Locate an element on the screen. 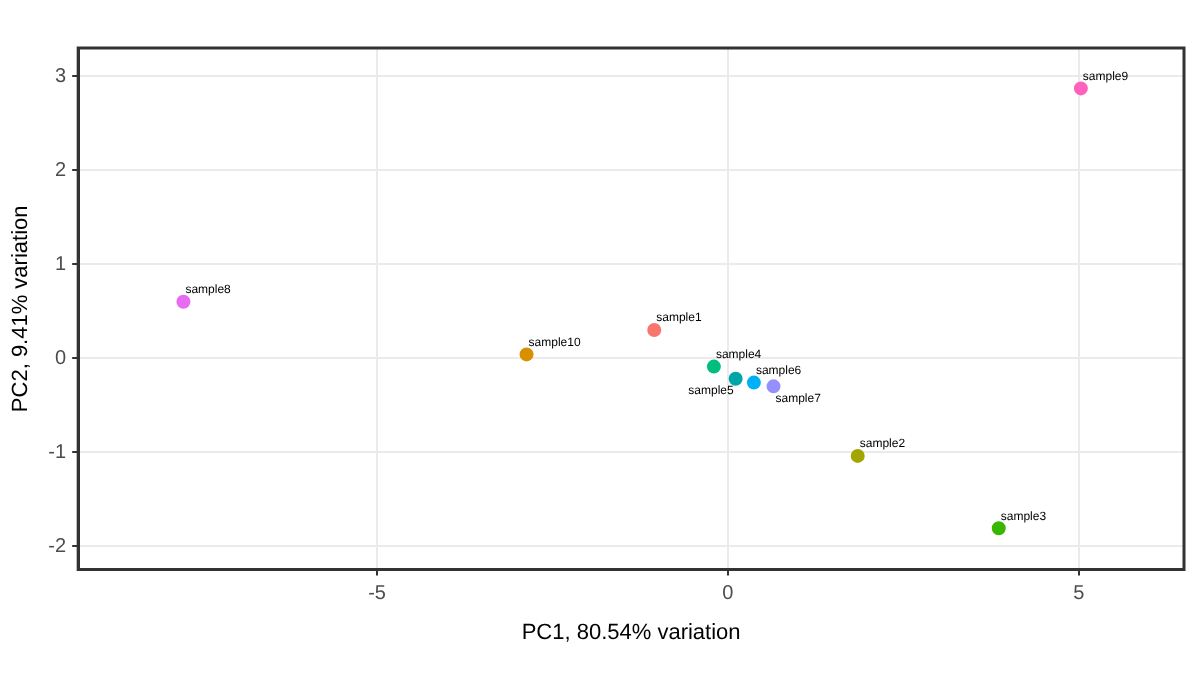  x-axis-title: PC1, 80.54% variation is located at coordinates (631, 632).